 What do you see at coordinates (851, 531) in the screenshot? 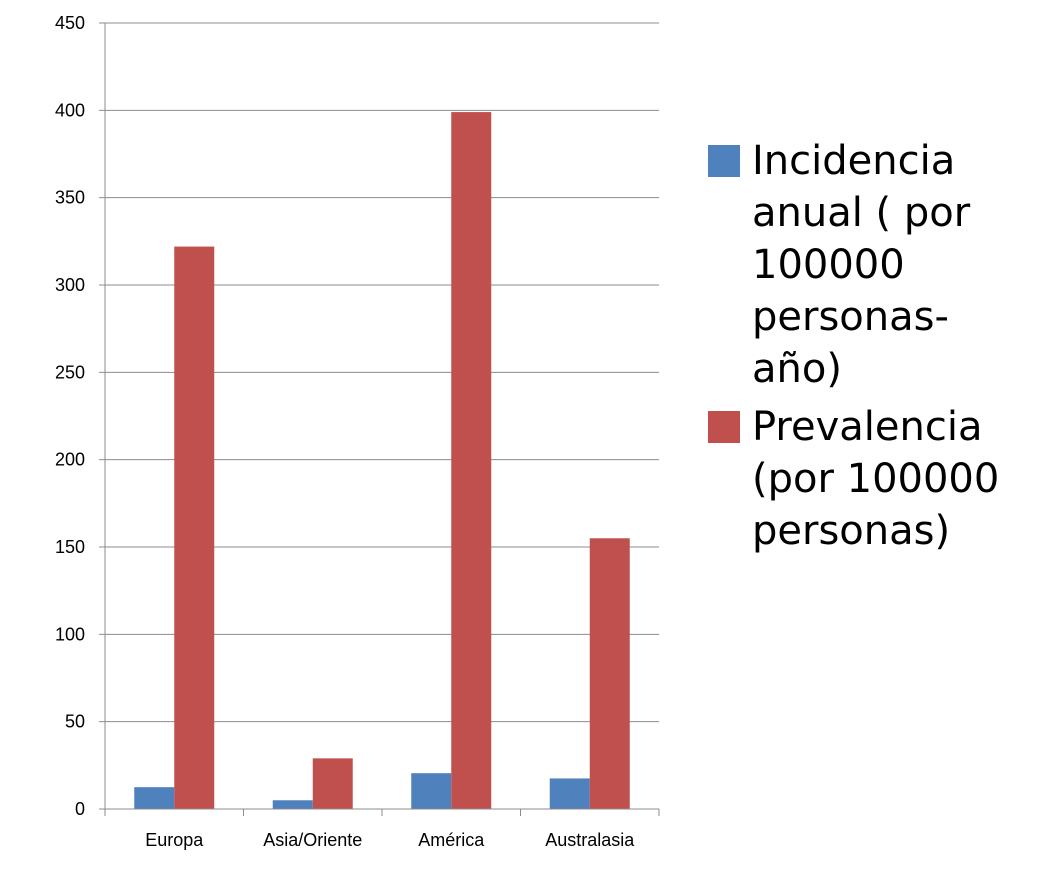
I see `legend-line: personas)` at bounding box center [851, 531].